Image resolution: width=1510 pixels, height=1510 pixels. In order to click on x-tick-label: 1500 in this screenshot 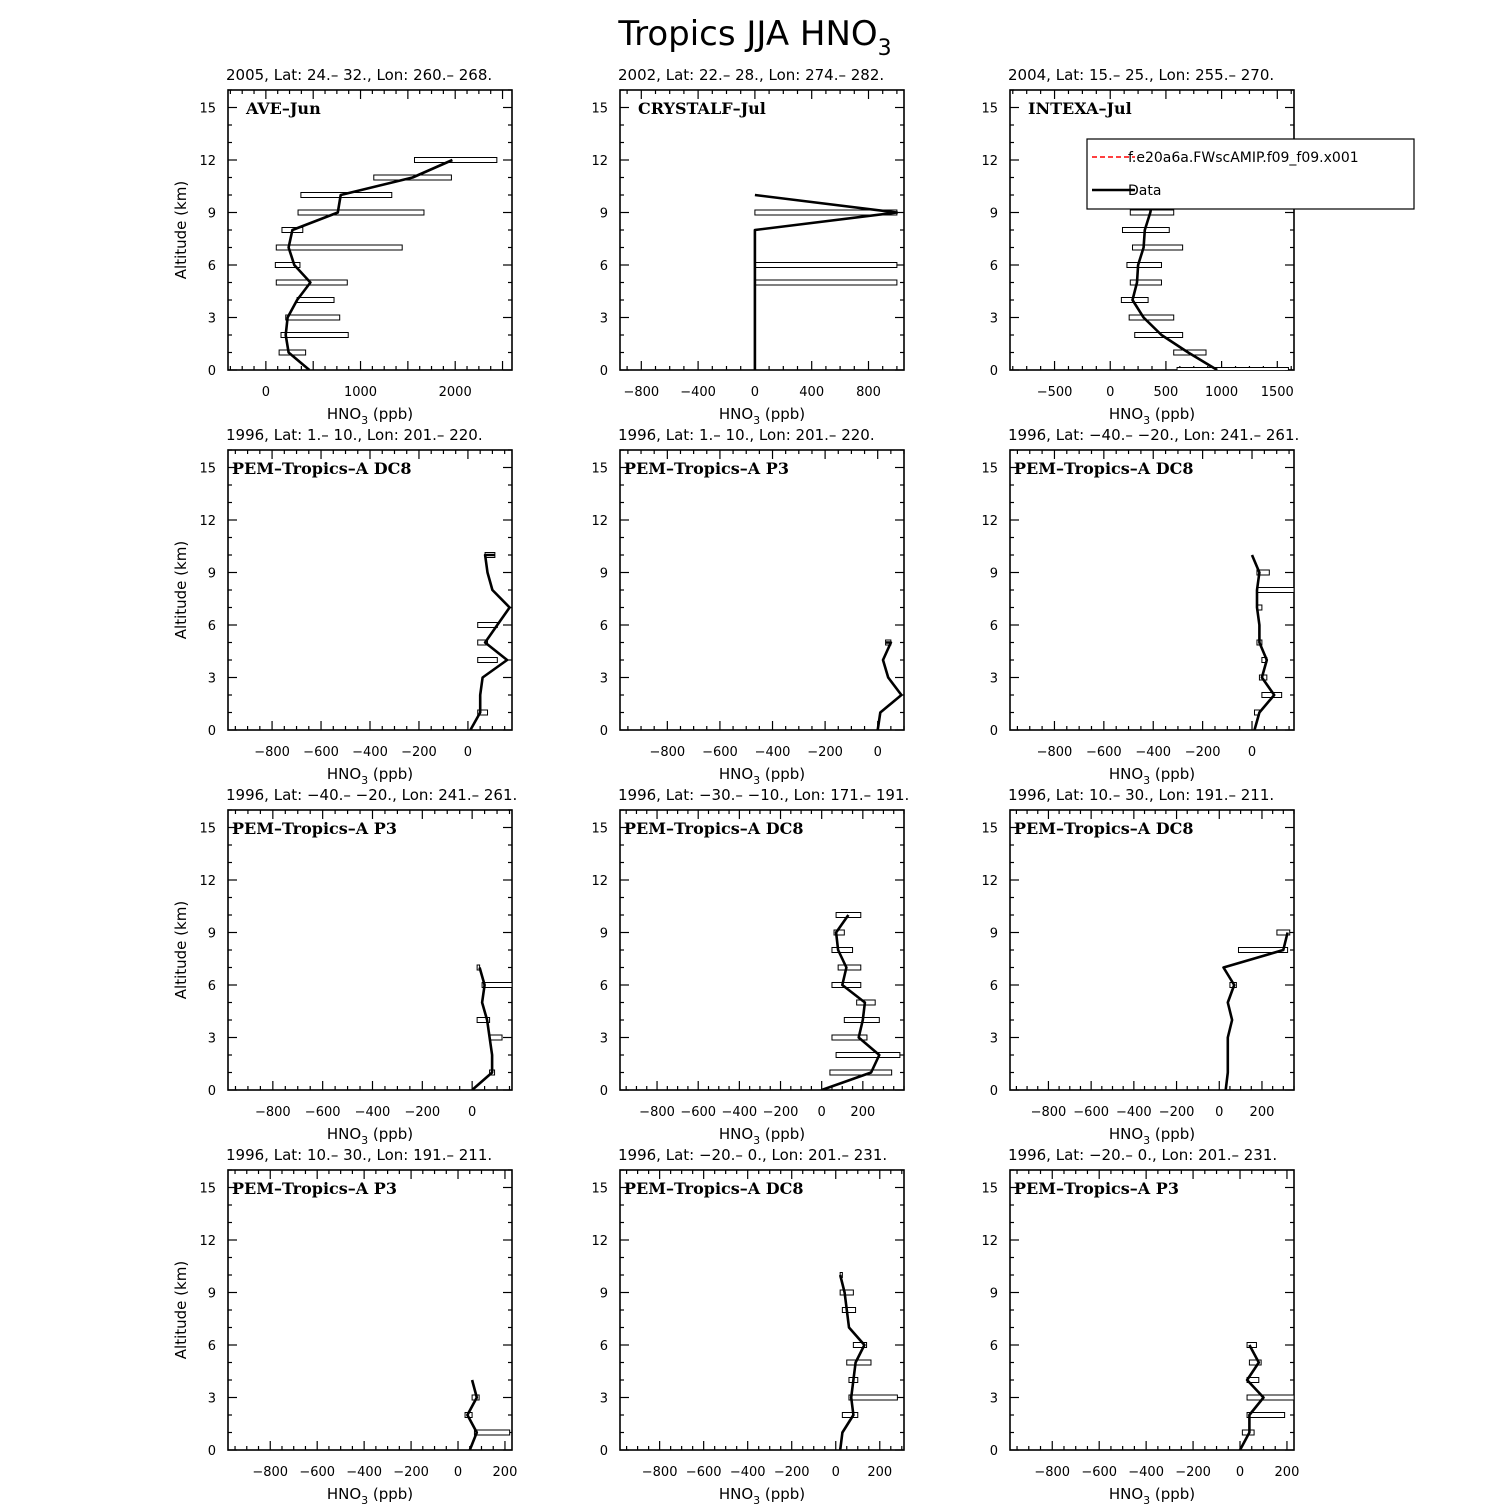, I will do `click(1277, 392)`.